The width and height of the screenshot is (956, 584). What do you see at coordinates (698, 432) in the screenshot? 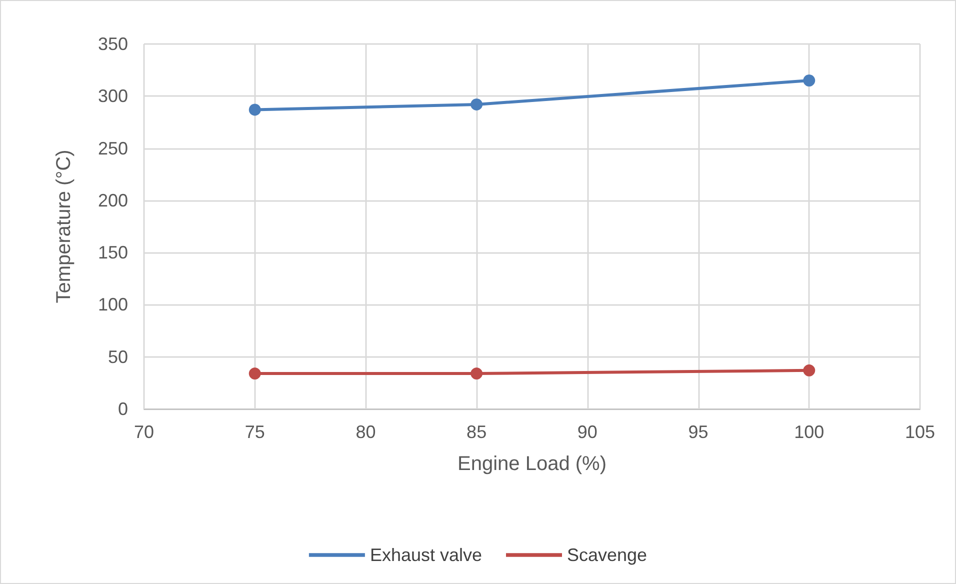
I see `x-tick-label: 95` at bounding box center [698, 432].